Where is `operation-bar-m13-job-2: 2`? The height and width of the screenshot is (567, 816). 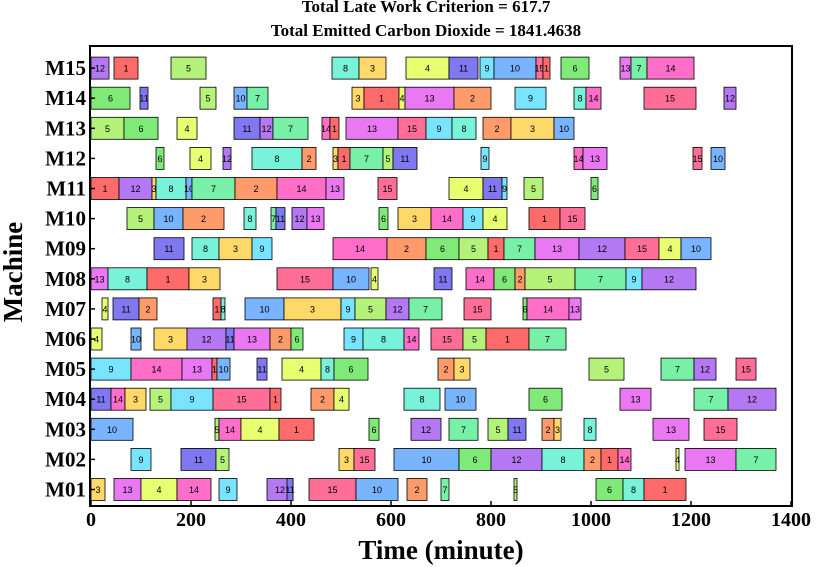 operation-bar-m13-job-2: 2 is located at coordinates (497, 128).